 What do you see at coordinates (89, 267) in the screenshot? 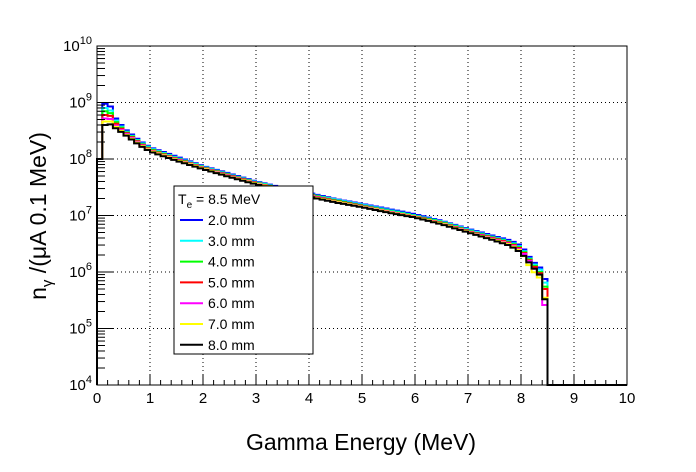
I see `y-tick-label-exponent: 6` at bounding box center [89, 267].